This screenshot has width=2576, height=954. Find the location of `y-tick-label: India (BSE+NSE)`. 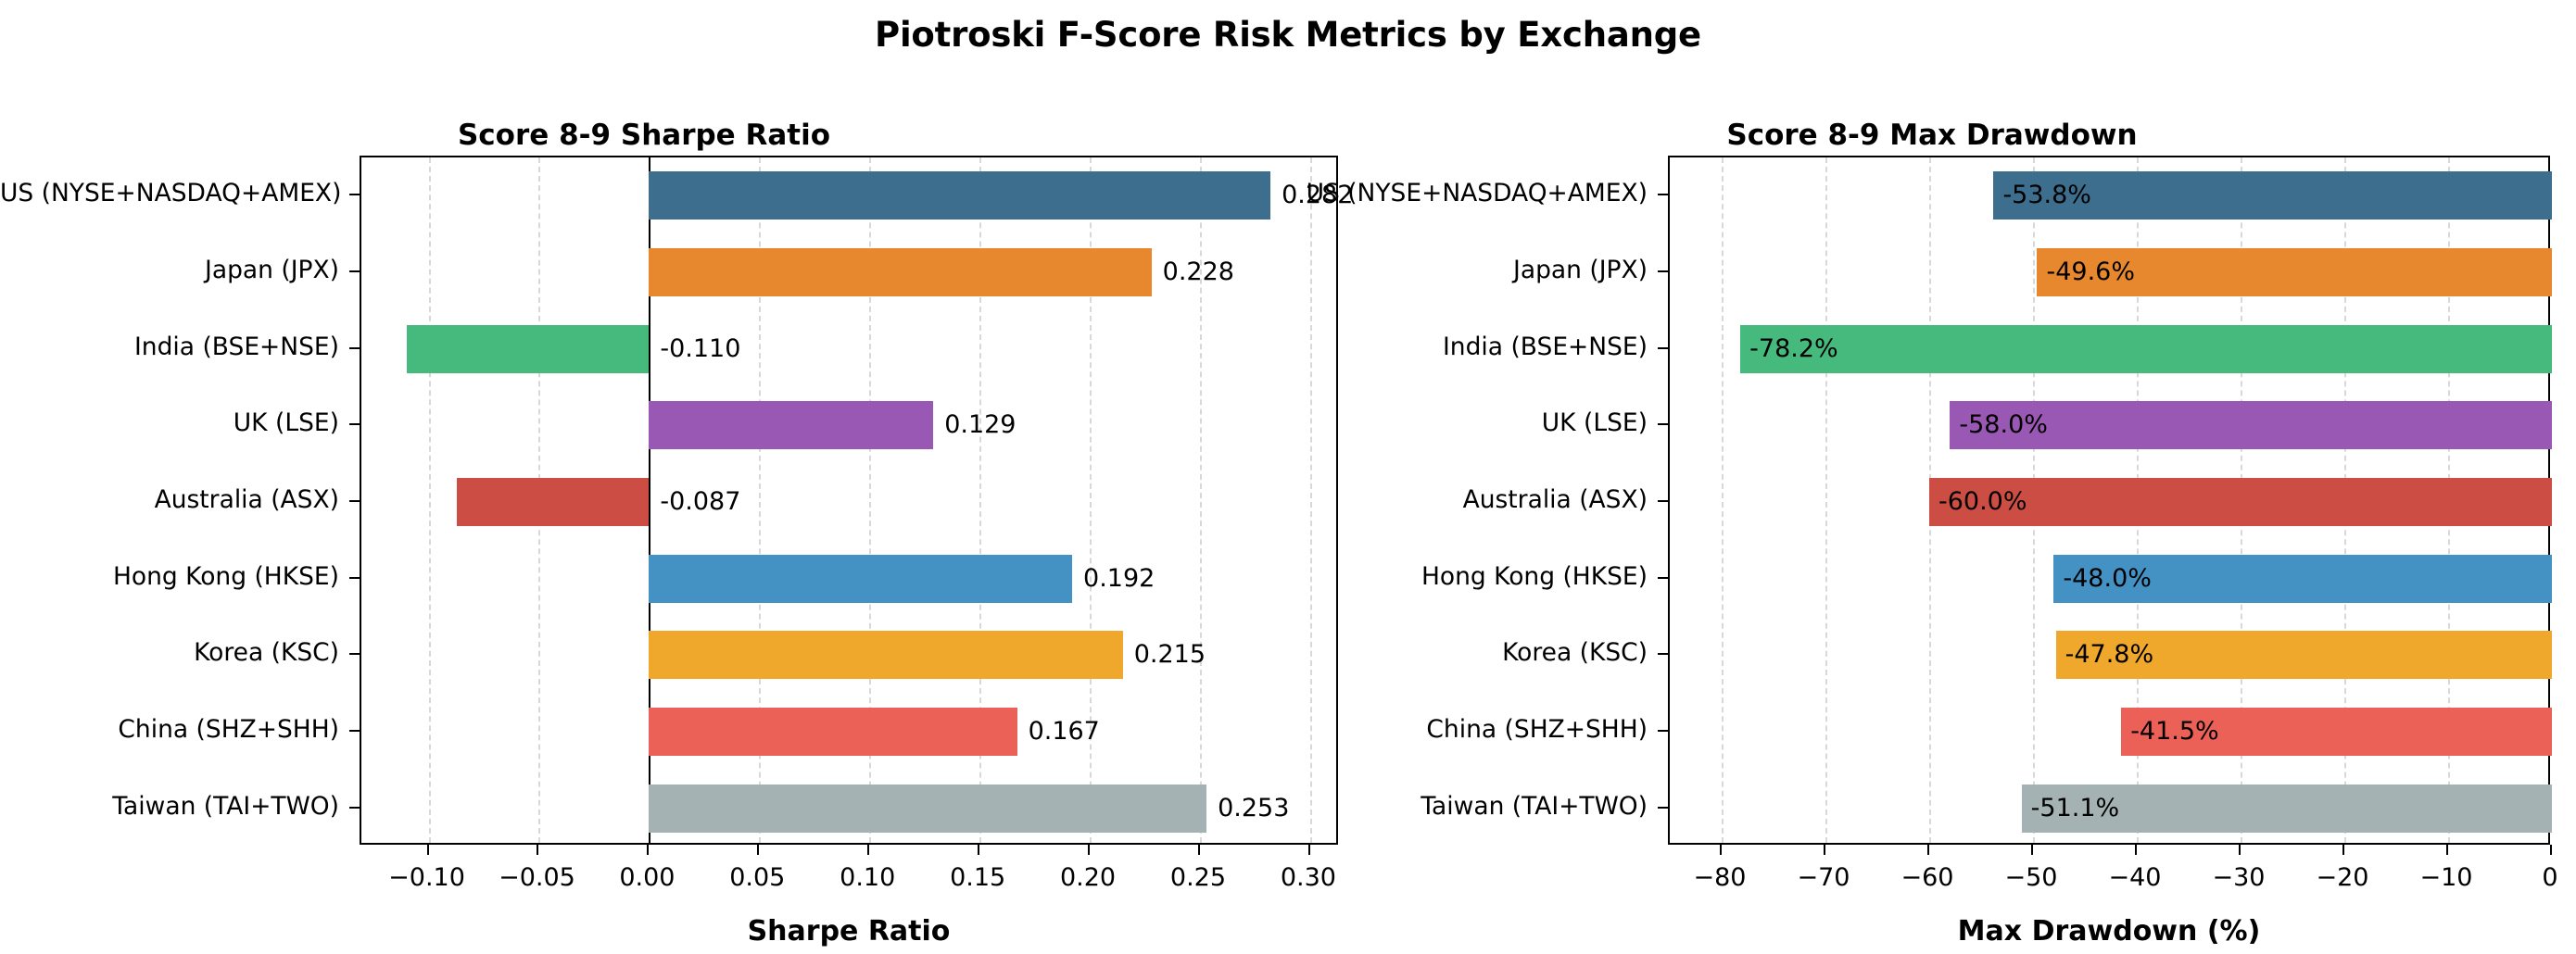

y-tick-label: India (BSE+NSE) is located at coordinates (1545, 347).